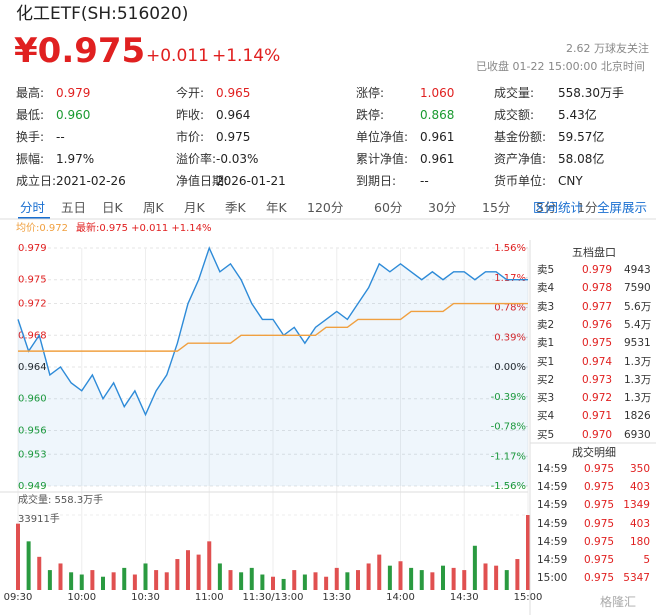  I want to click on y2-tick-label: -0.39%, so click(508, 397).